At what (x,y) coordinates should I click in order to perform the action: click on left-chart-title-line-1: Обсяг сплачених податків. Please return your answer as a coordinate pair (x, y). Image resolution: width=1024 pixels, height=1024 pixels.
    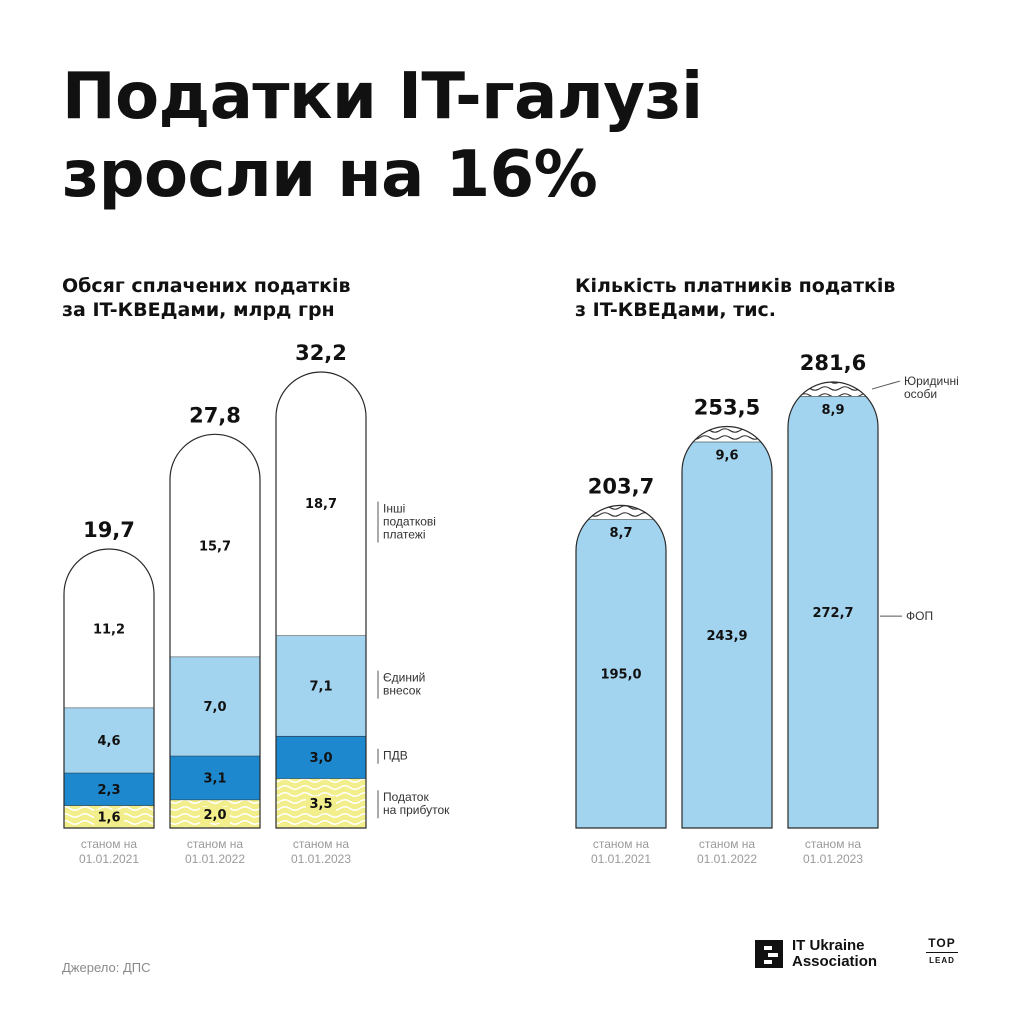
    Looking at the image, I should click on (206, 286).